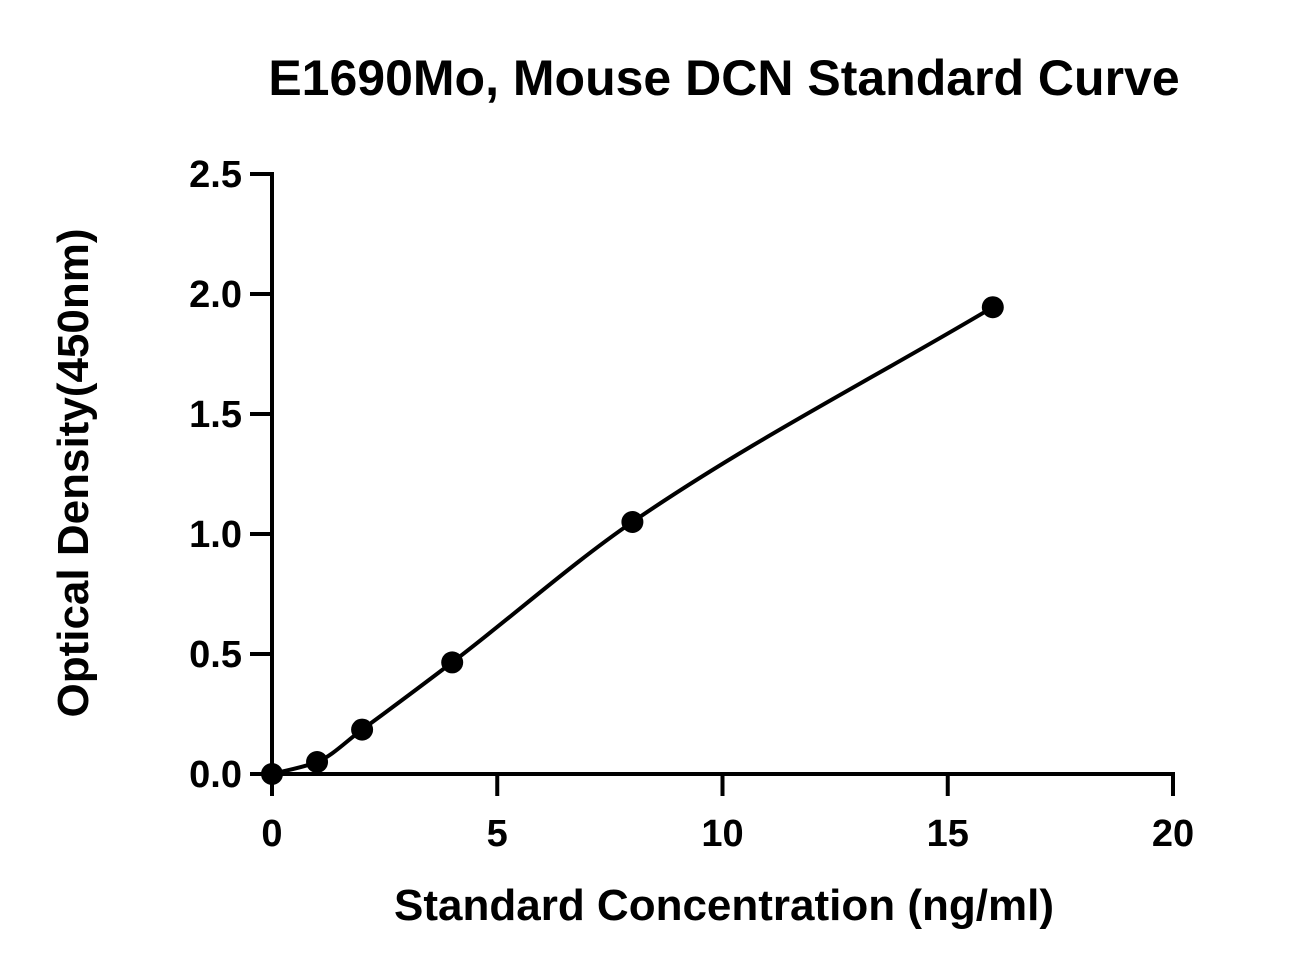 The width and height of the screenshot is (1314, 975). What do you see at coordinates (215, 175) in the screenshot?
I see `y-tick-label: 2.5` at bounding box center [215, 175].